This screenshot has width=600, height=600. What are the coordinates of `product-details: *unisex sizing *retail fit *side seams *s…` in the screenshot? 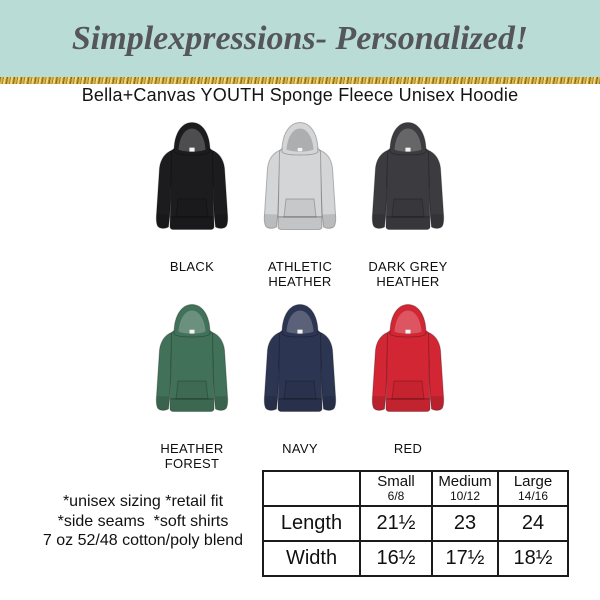 It's located at (143, 521).